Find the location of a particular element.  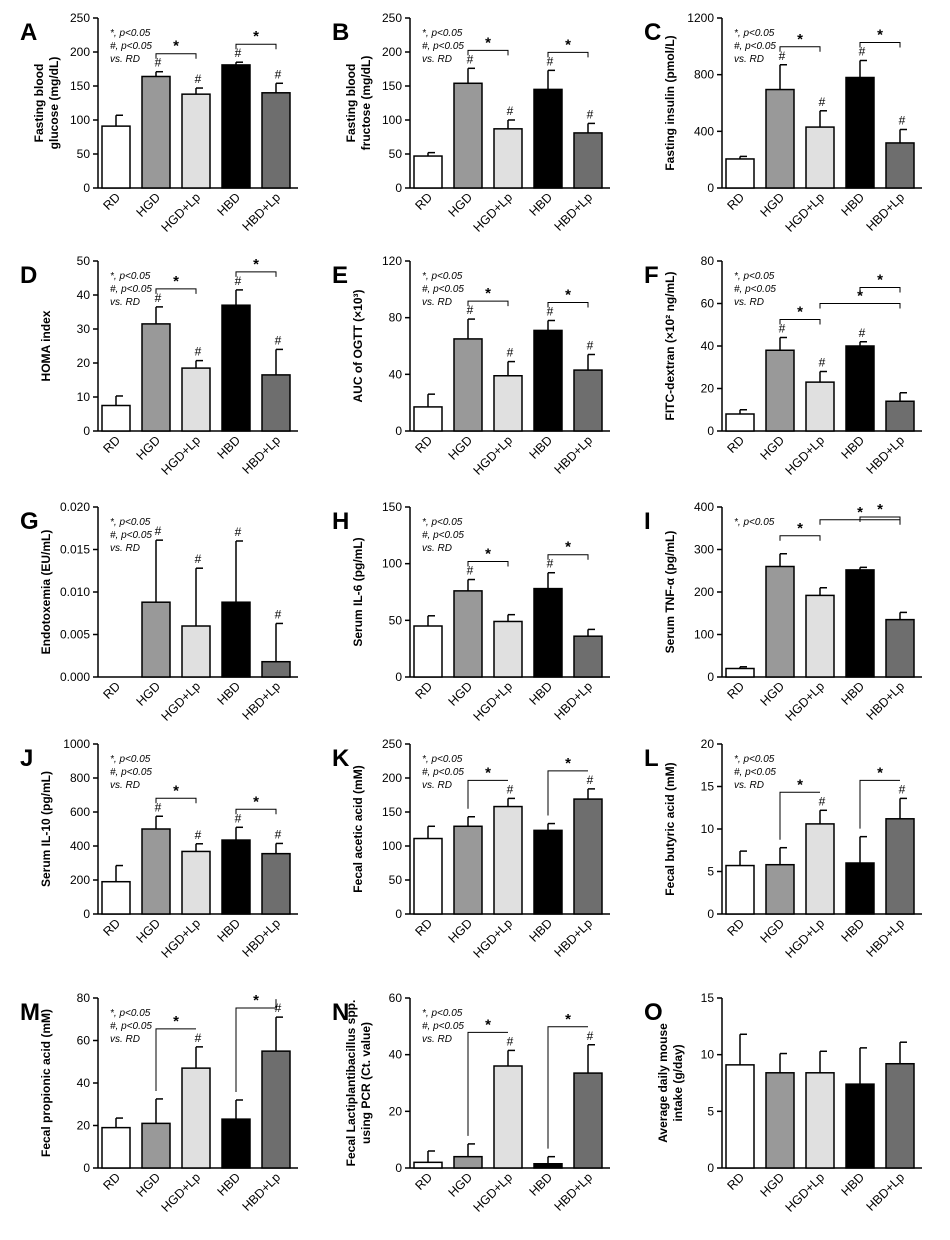

y-tick-label: 0.005 is located at coordinates (75, 635).